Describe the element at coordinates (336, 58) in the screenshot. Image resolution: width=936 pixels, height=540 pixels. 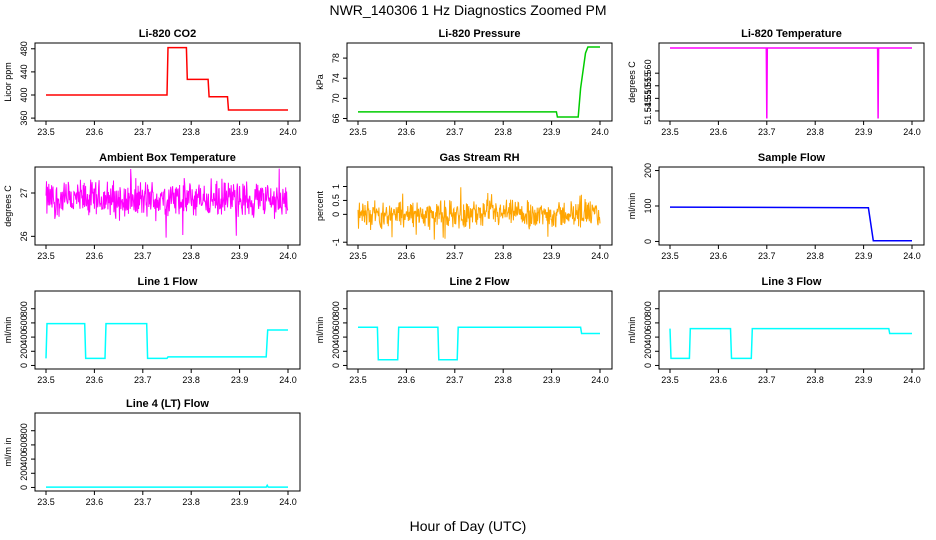
I see `y-tick-label: 78` at that location.